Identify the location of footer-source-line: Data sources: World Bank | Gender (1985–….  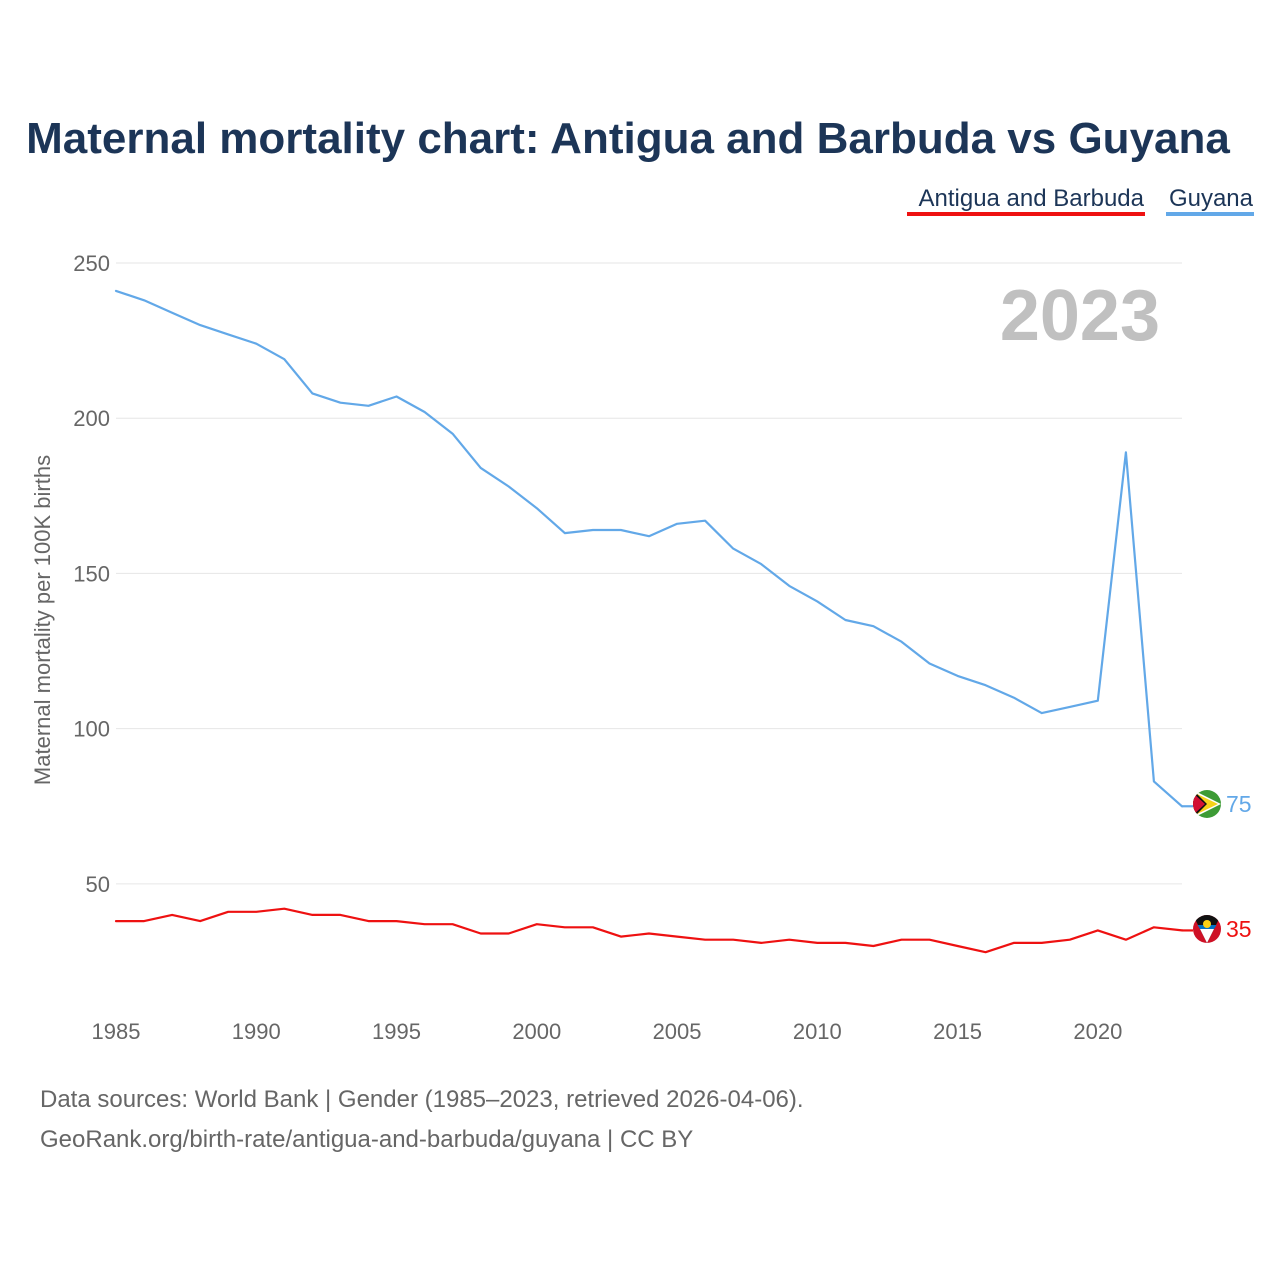
(422, 1099).